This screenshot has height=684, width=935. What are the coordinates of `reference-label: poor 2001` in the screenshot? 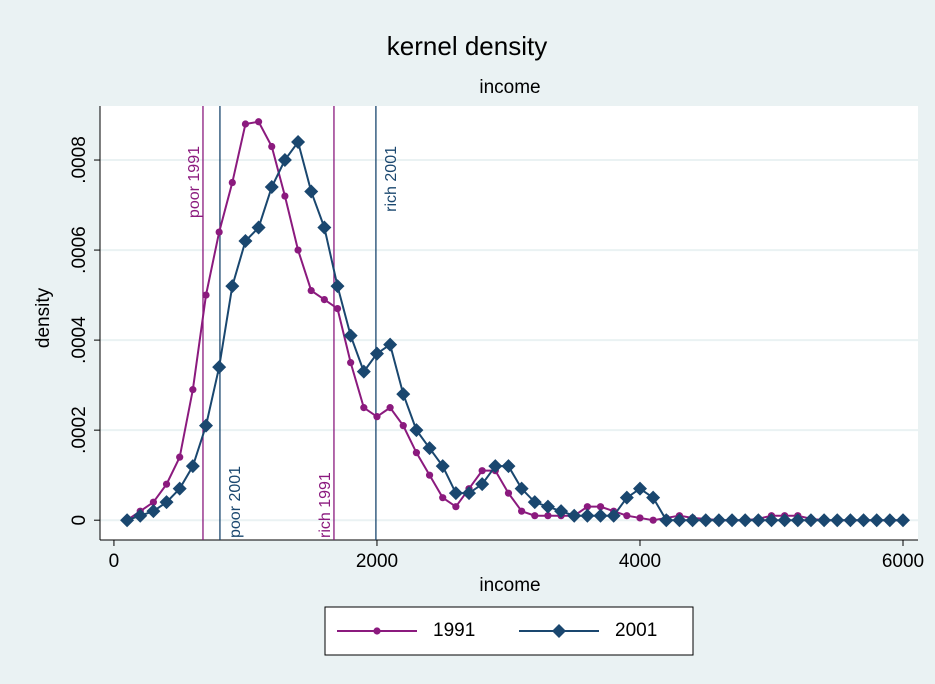 It's located at (235, 502).